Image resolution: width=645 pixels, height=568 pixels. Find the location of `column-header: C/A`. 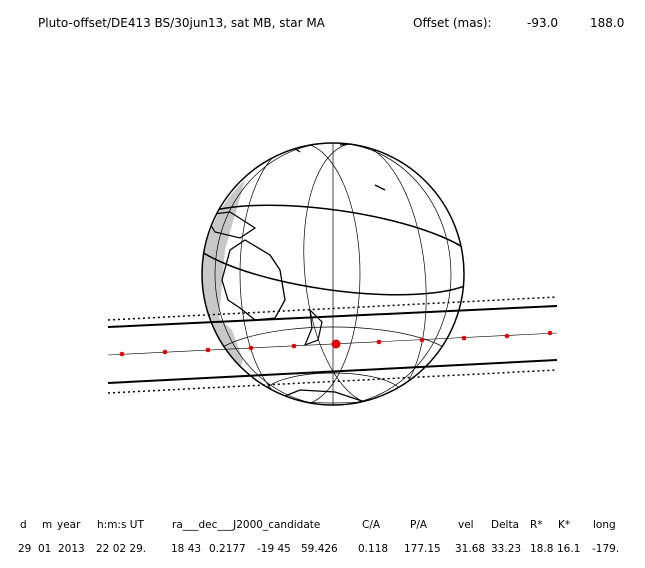

column-header: C/A is located at coordinates (371, 525).